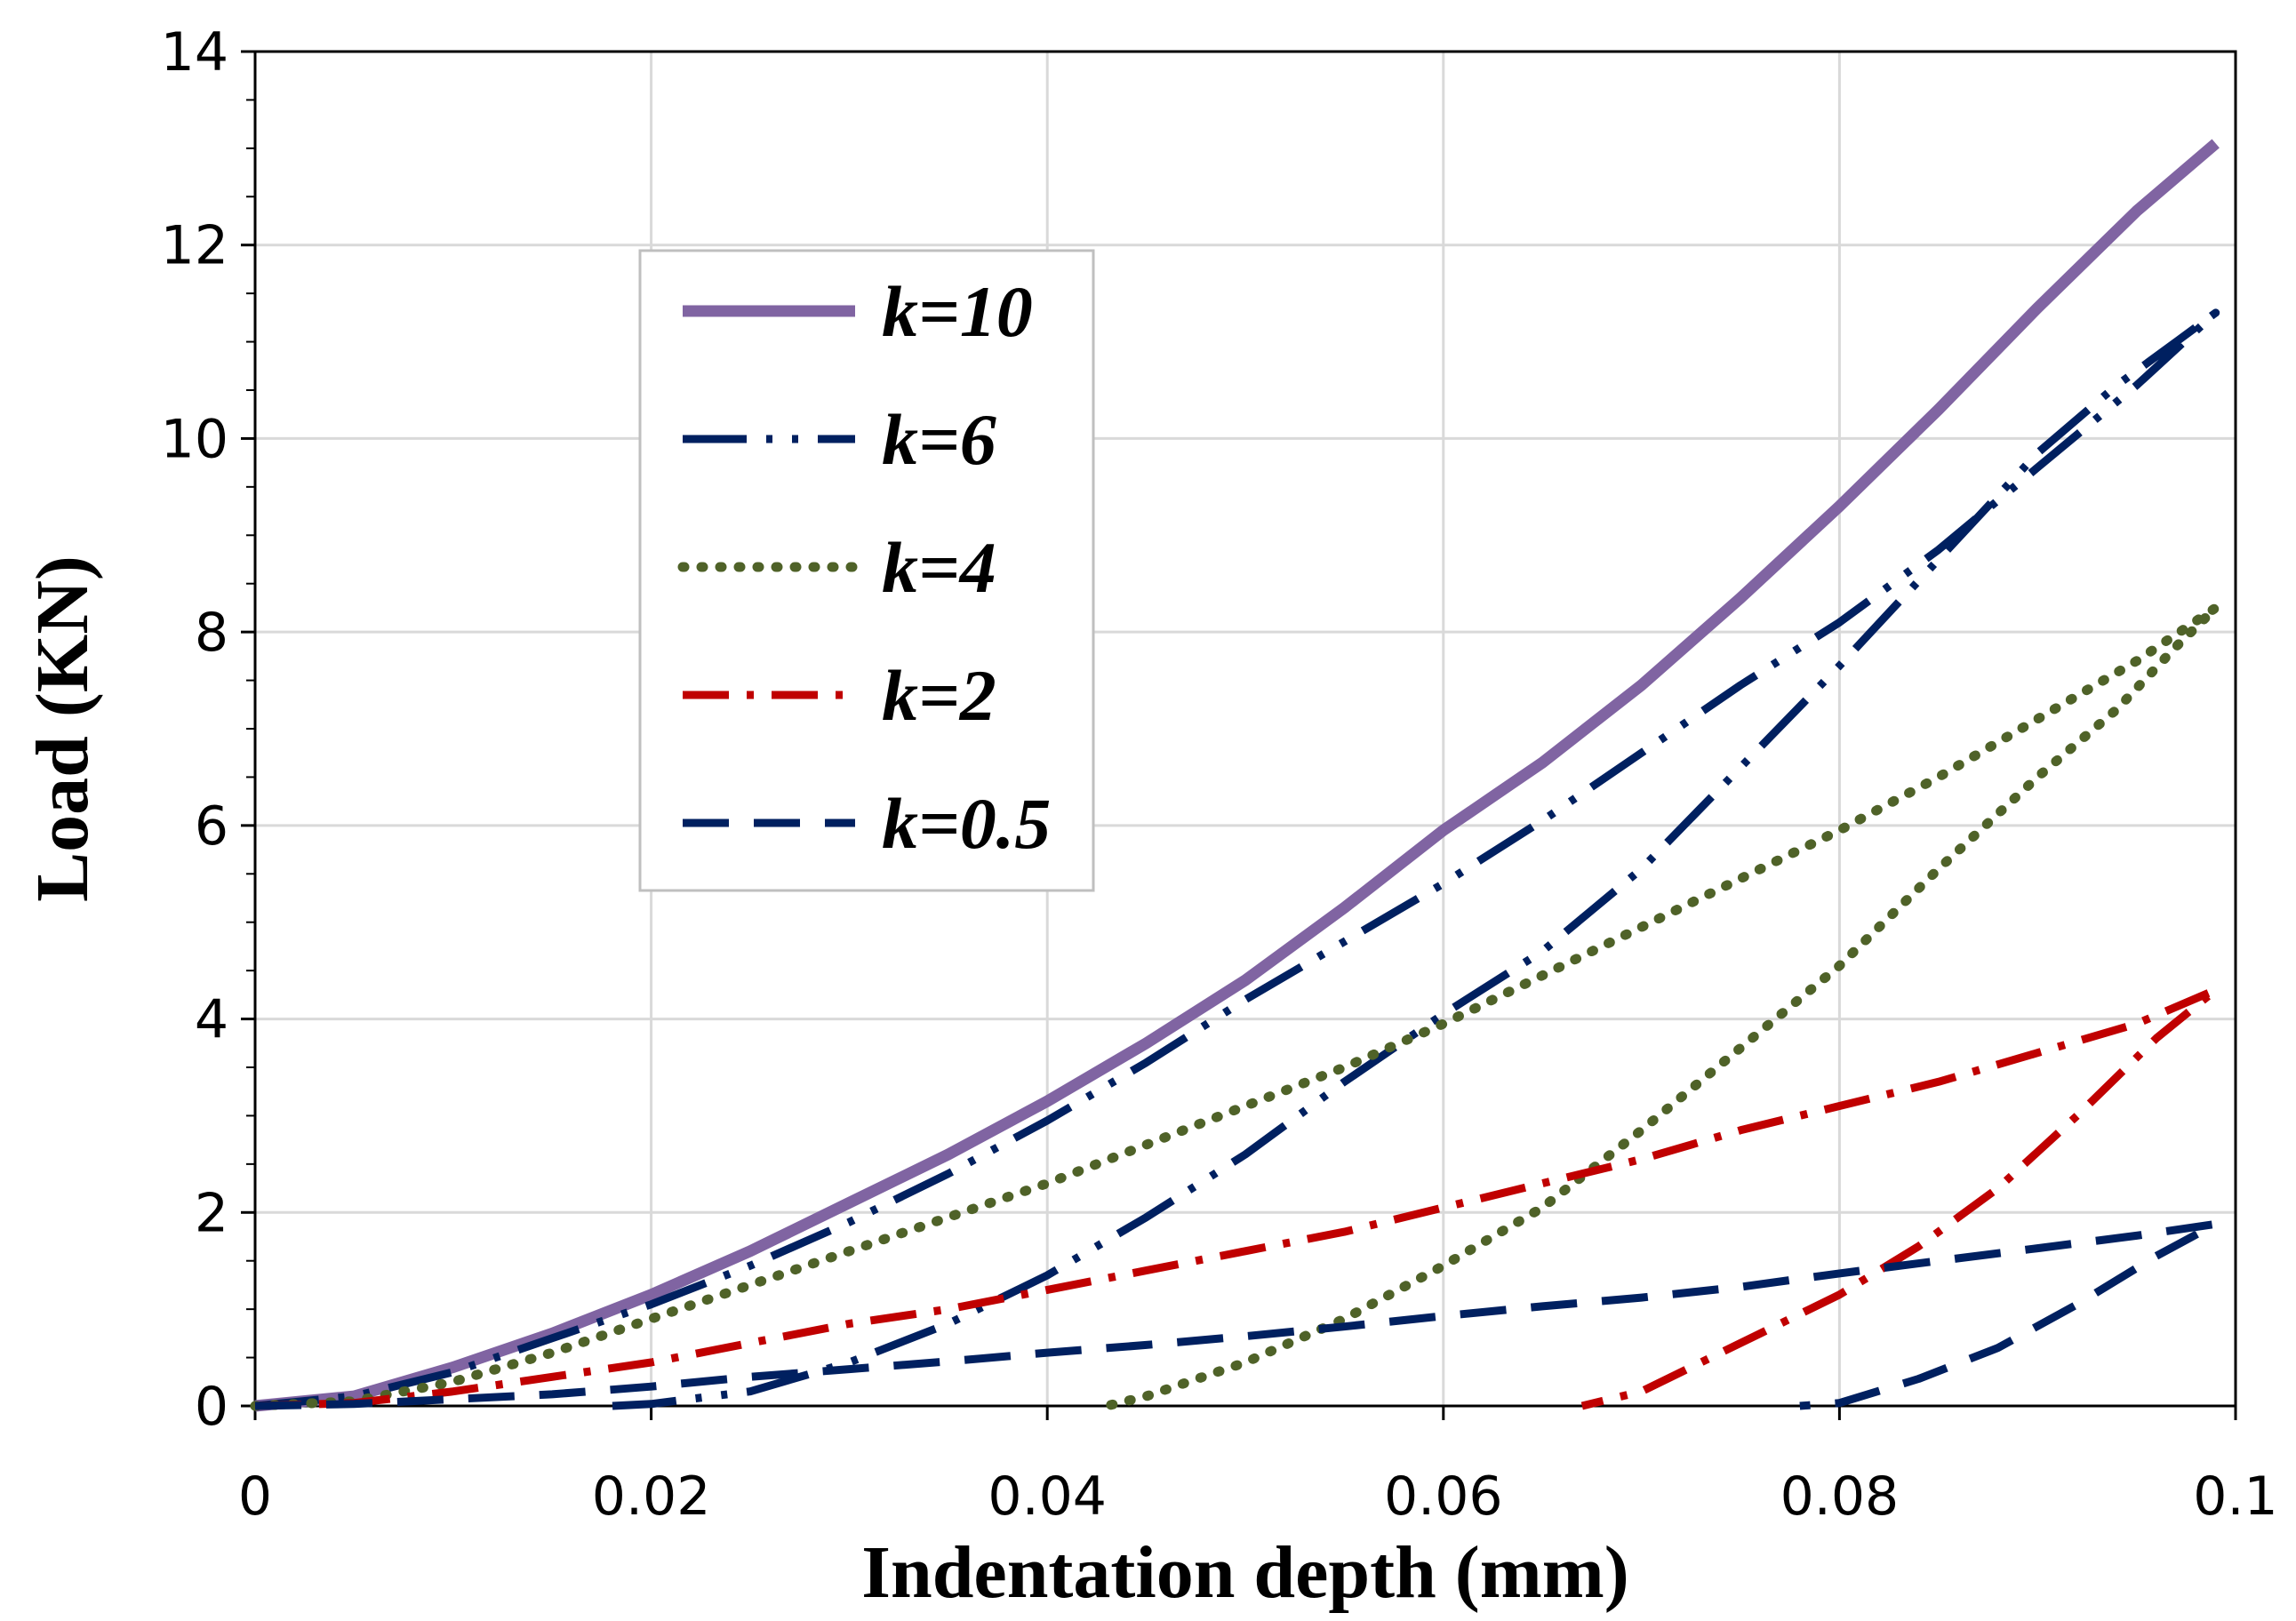 The image size is (2296, 1621). What do you see at coordinates (1244, 1572) in the screenshot?
I see `x-axis-title: Indentation depth (mm)` at bounding box center [1244, 1572].